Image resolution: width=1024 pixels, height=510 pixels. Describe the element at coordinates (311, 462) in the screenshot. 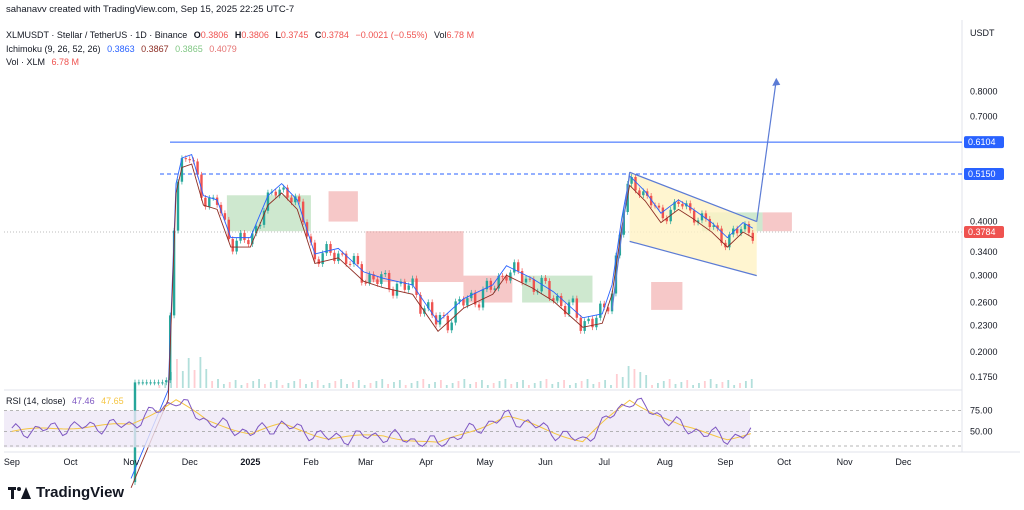

I see `x-tick-label: Feb` at that location.